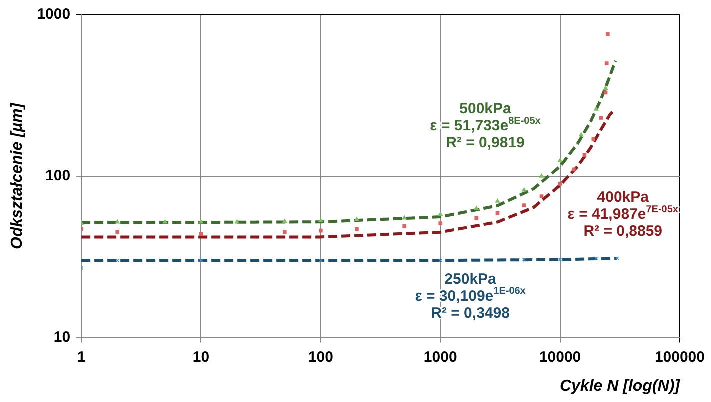 The width and height of the screenshot is (711, 402). What do you see at coordinates (201, 357) in the screenshot?
I see `x-tick-label: 10` at bounding box center [201, 357].